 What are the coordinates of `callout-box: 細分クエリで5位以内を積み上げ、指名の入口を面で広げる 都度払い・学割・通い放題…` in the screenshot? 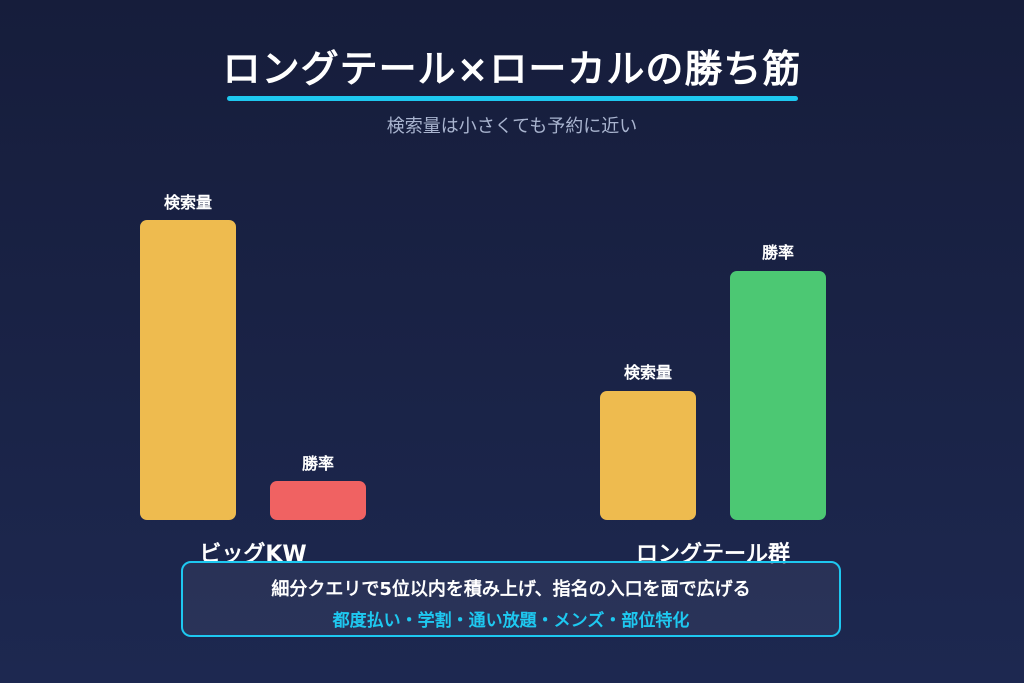 It's located at (511, 599).